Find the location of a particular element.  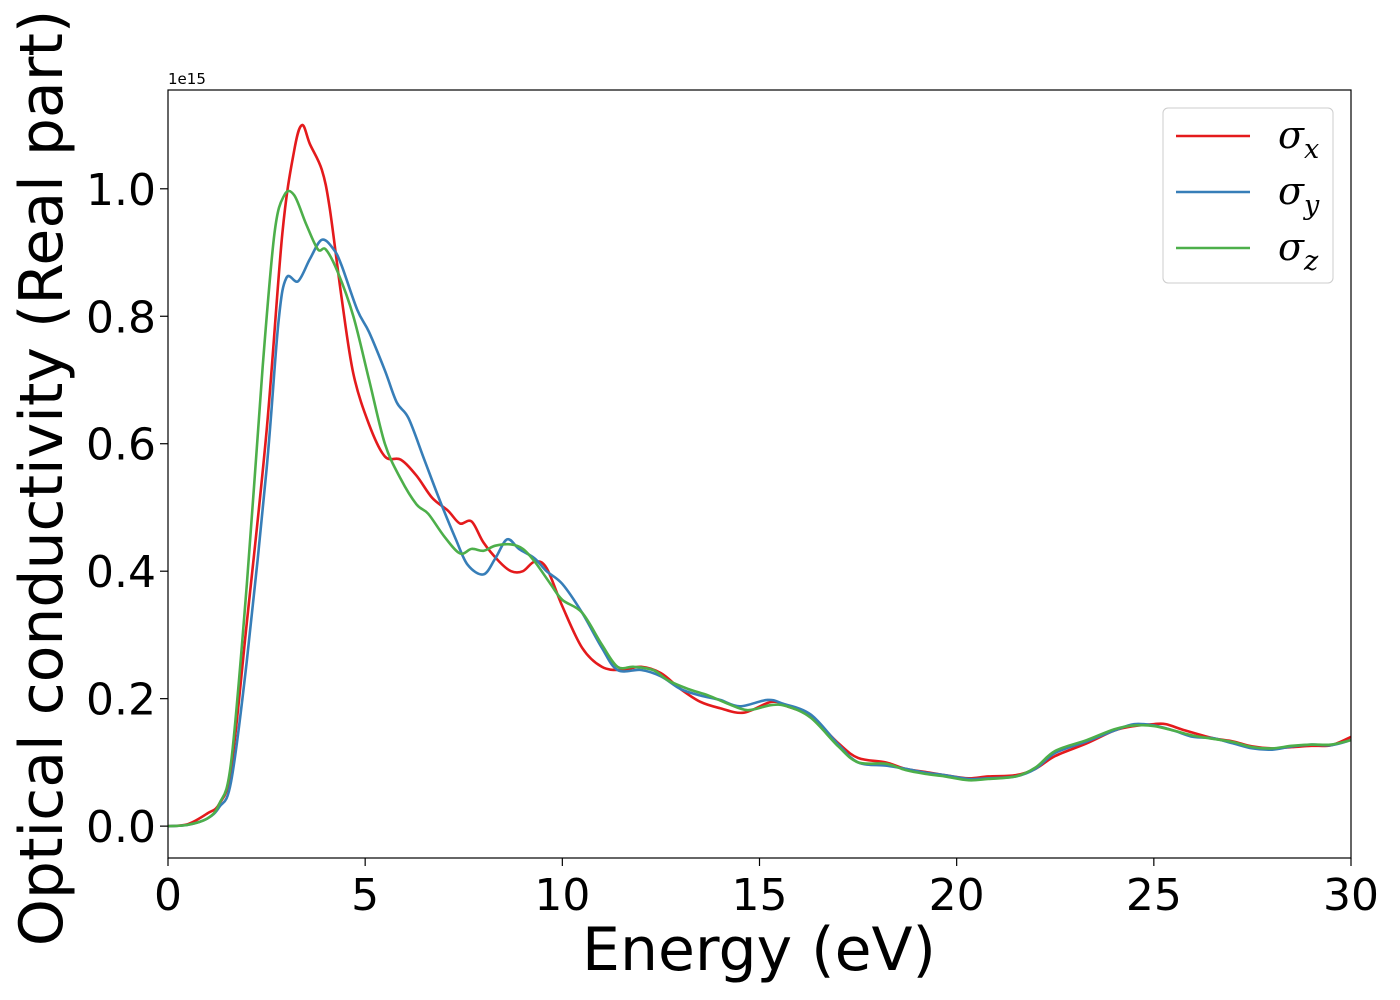

x-tick-label: 10 is located at coordinates (562, 895).